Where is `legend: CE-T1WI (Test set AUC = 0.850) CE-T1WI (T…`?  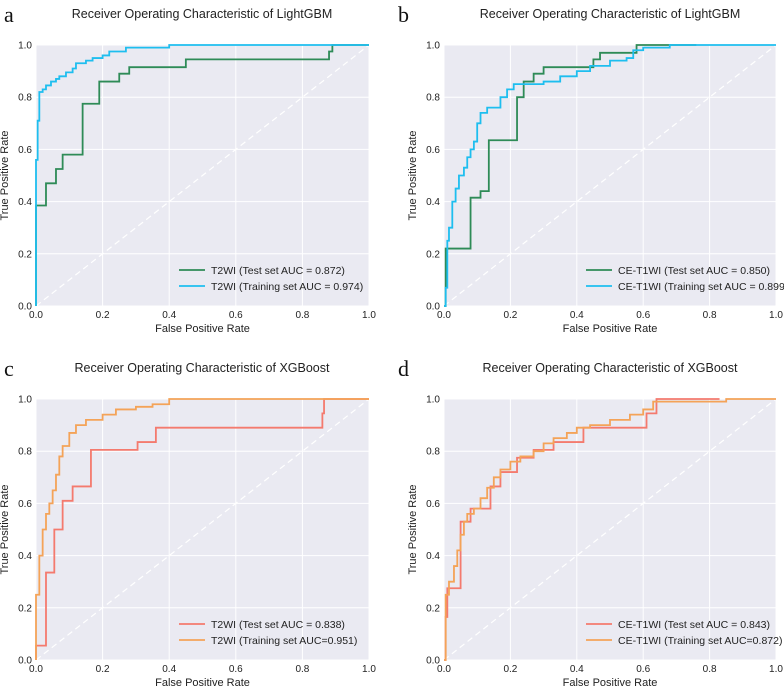
legend: CE-T1WI (Test set AUC = 0.850) CE-T1WI (T… is located at coordinates (685, 279).